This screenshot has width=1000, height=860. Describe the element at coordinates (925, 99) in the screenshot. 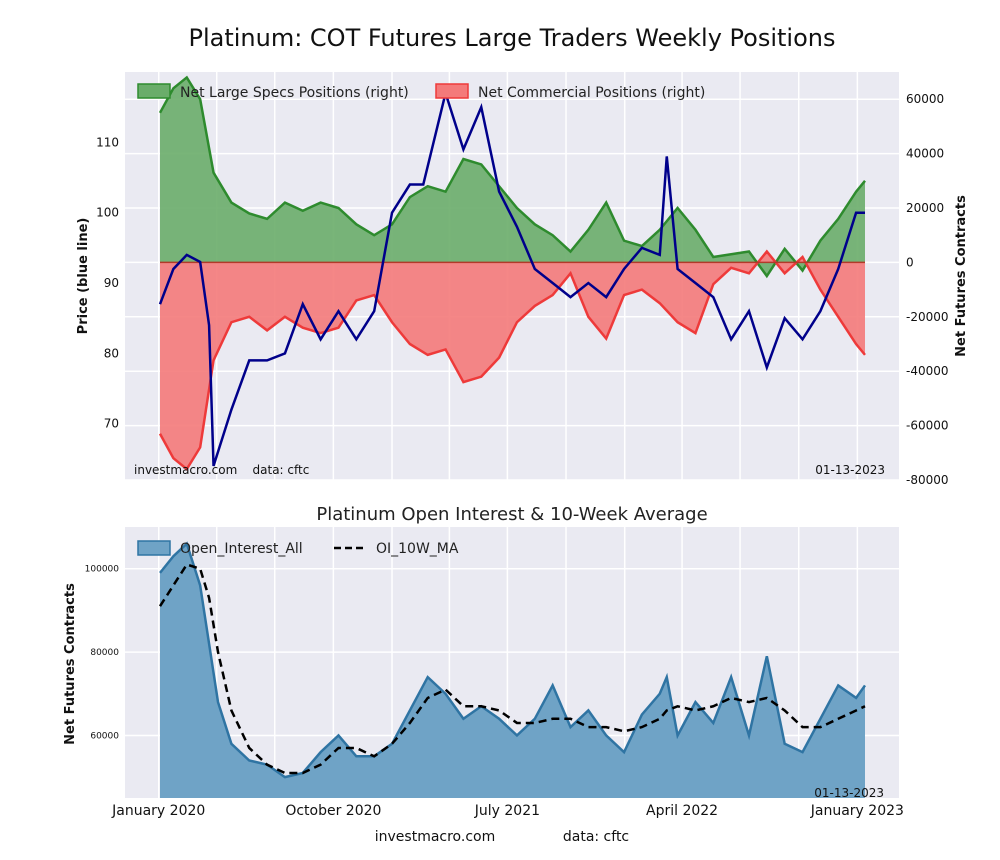

I see `right-tick-label: 60000` at that location.